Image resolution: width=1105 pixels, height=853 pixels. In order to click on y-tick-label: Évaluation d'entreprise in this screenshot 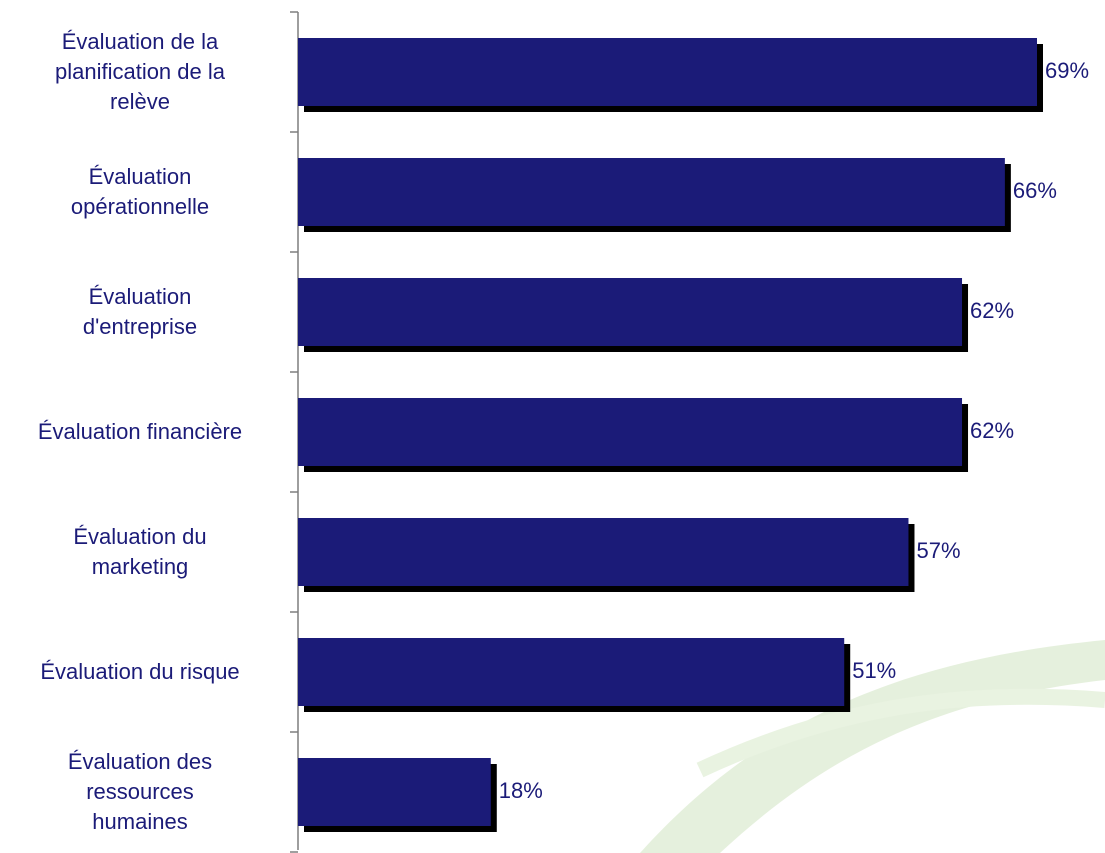, I will do `click(140, 311)`.